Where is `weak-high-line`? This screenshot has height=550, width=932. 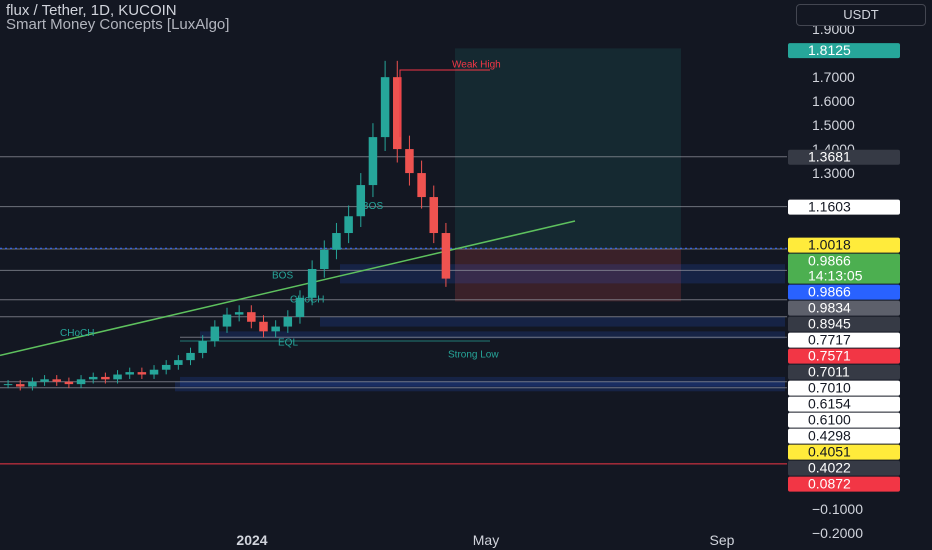
weak-high-line is located at coordinates (444, 103).